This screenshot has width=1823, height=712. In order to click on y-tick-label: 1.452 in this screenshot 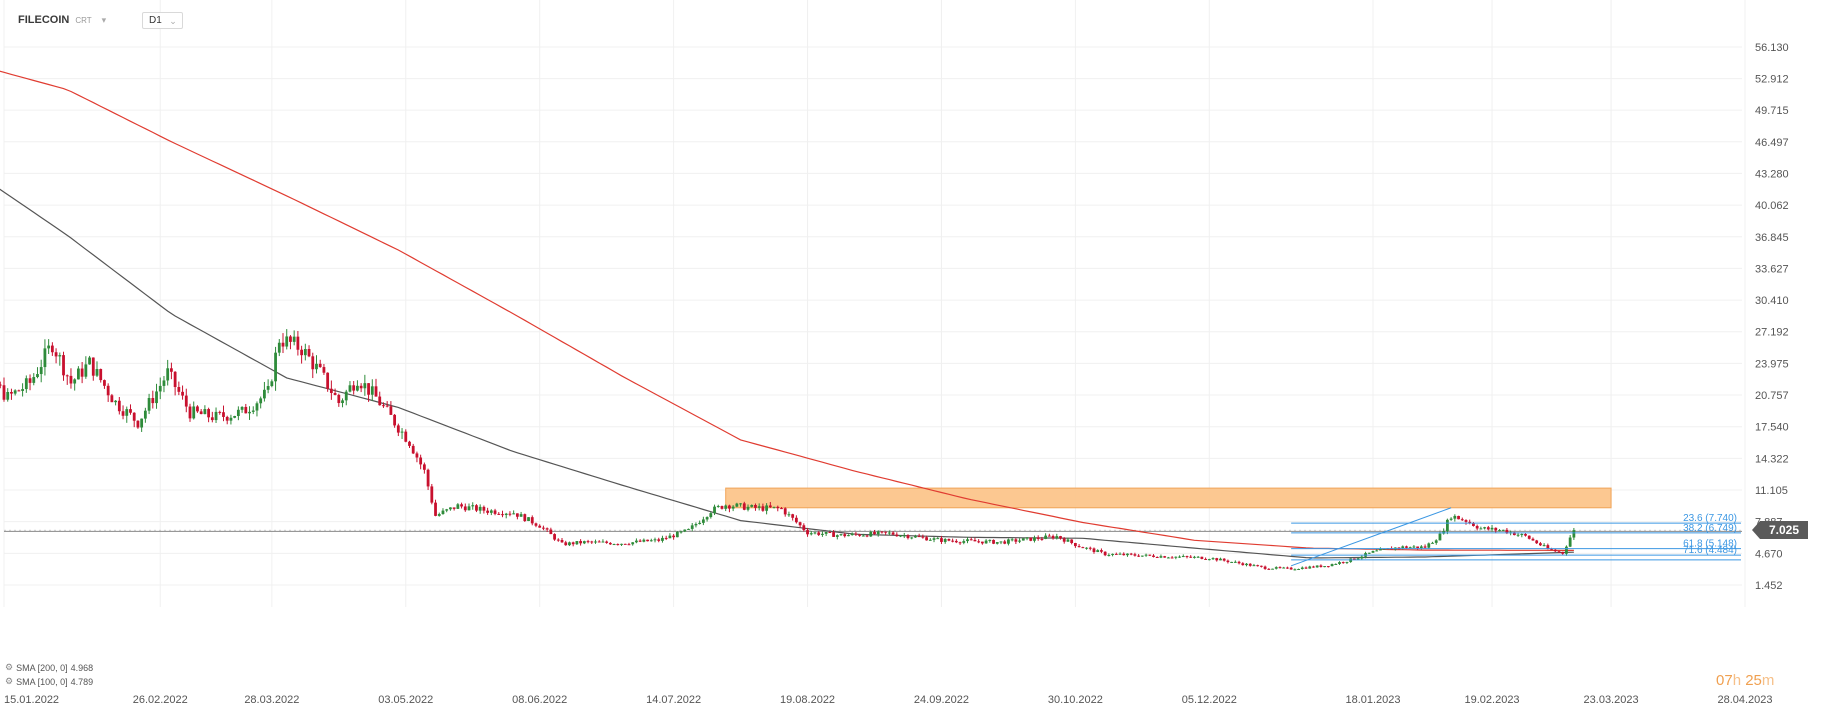, I will do `click(1769, 586)`.